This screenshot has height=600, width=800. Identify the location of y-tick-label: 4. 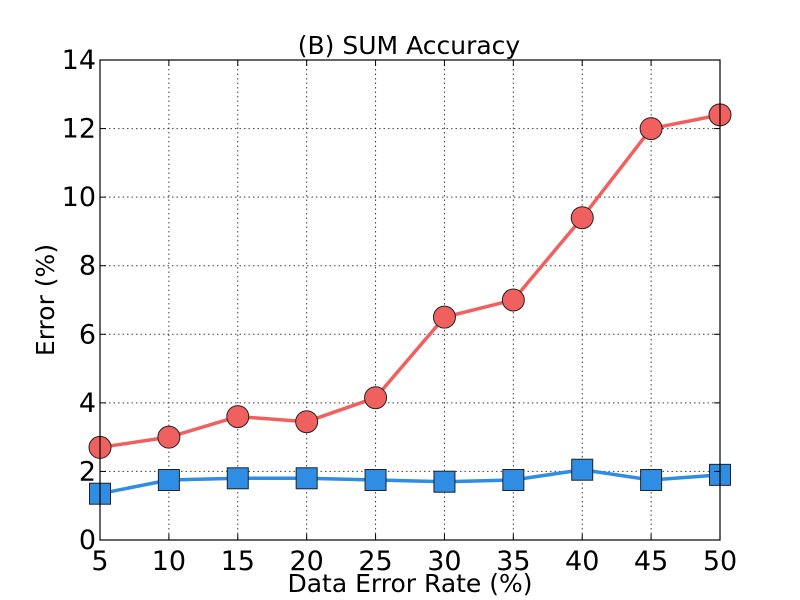
(87, 403).